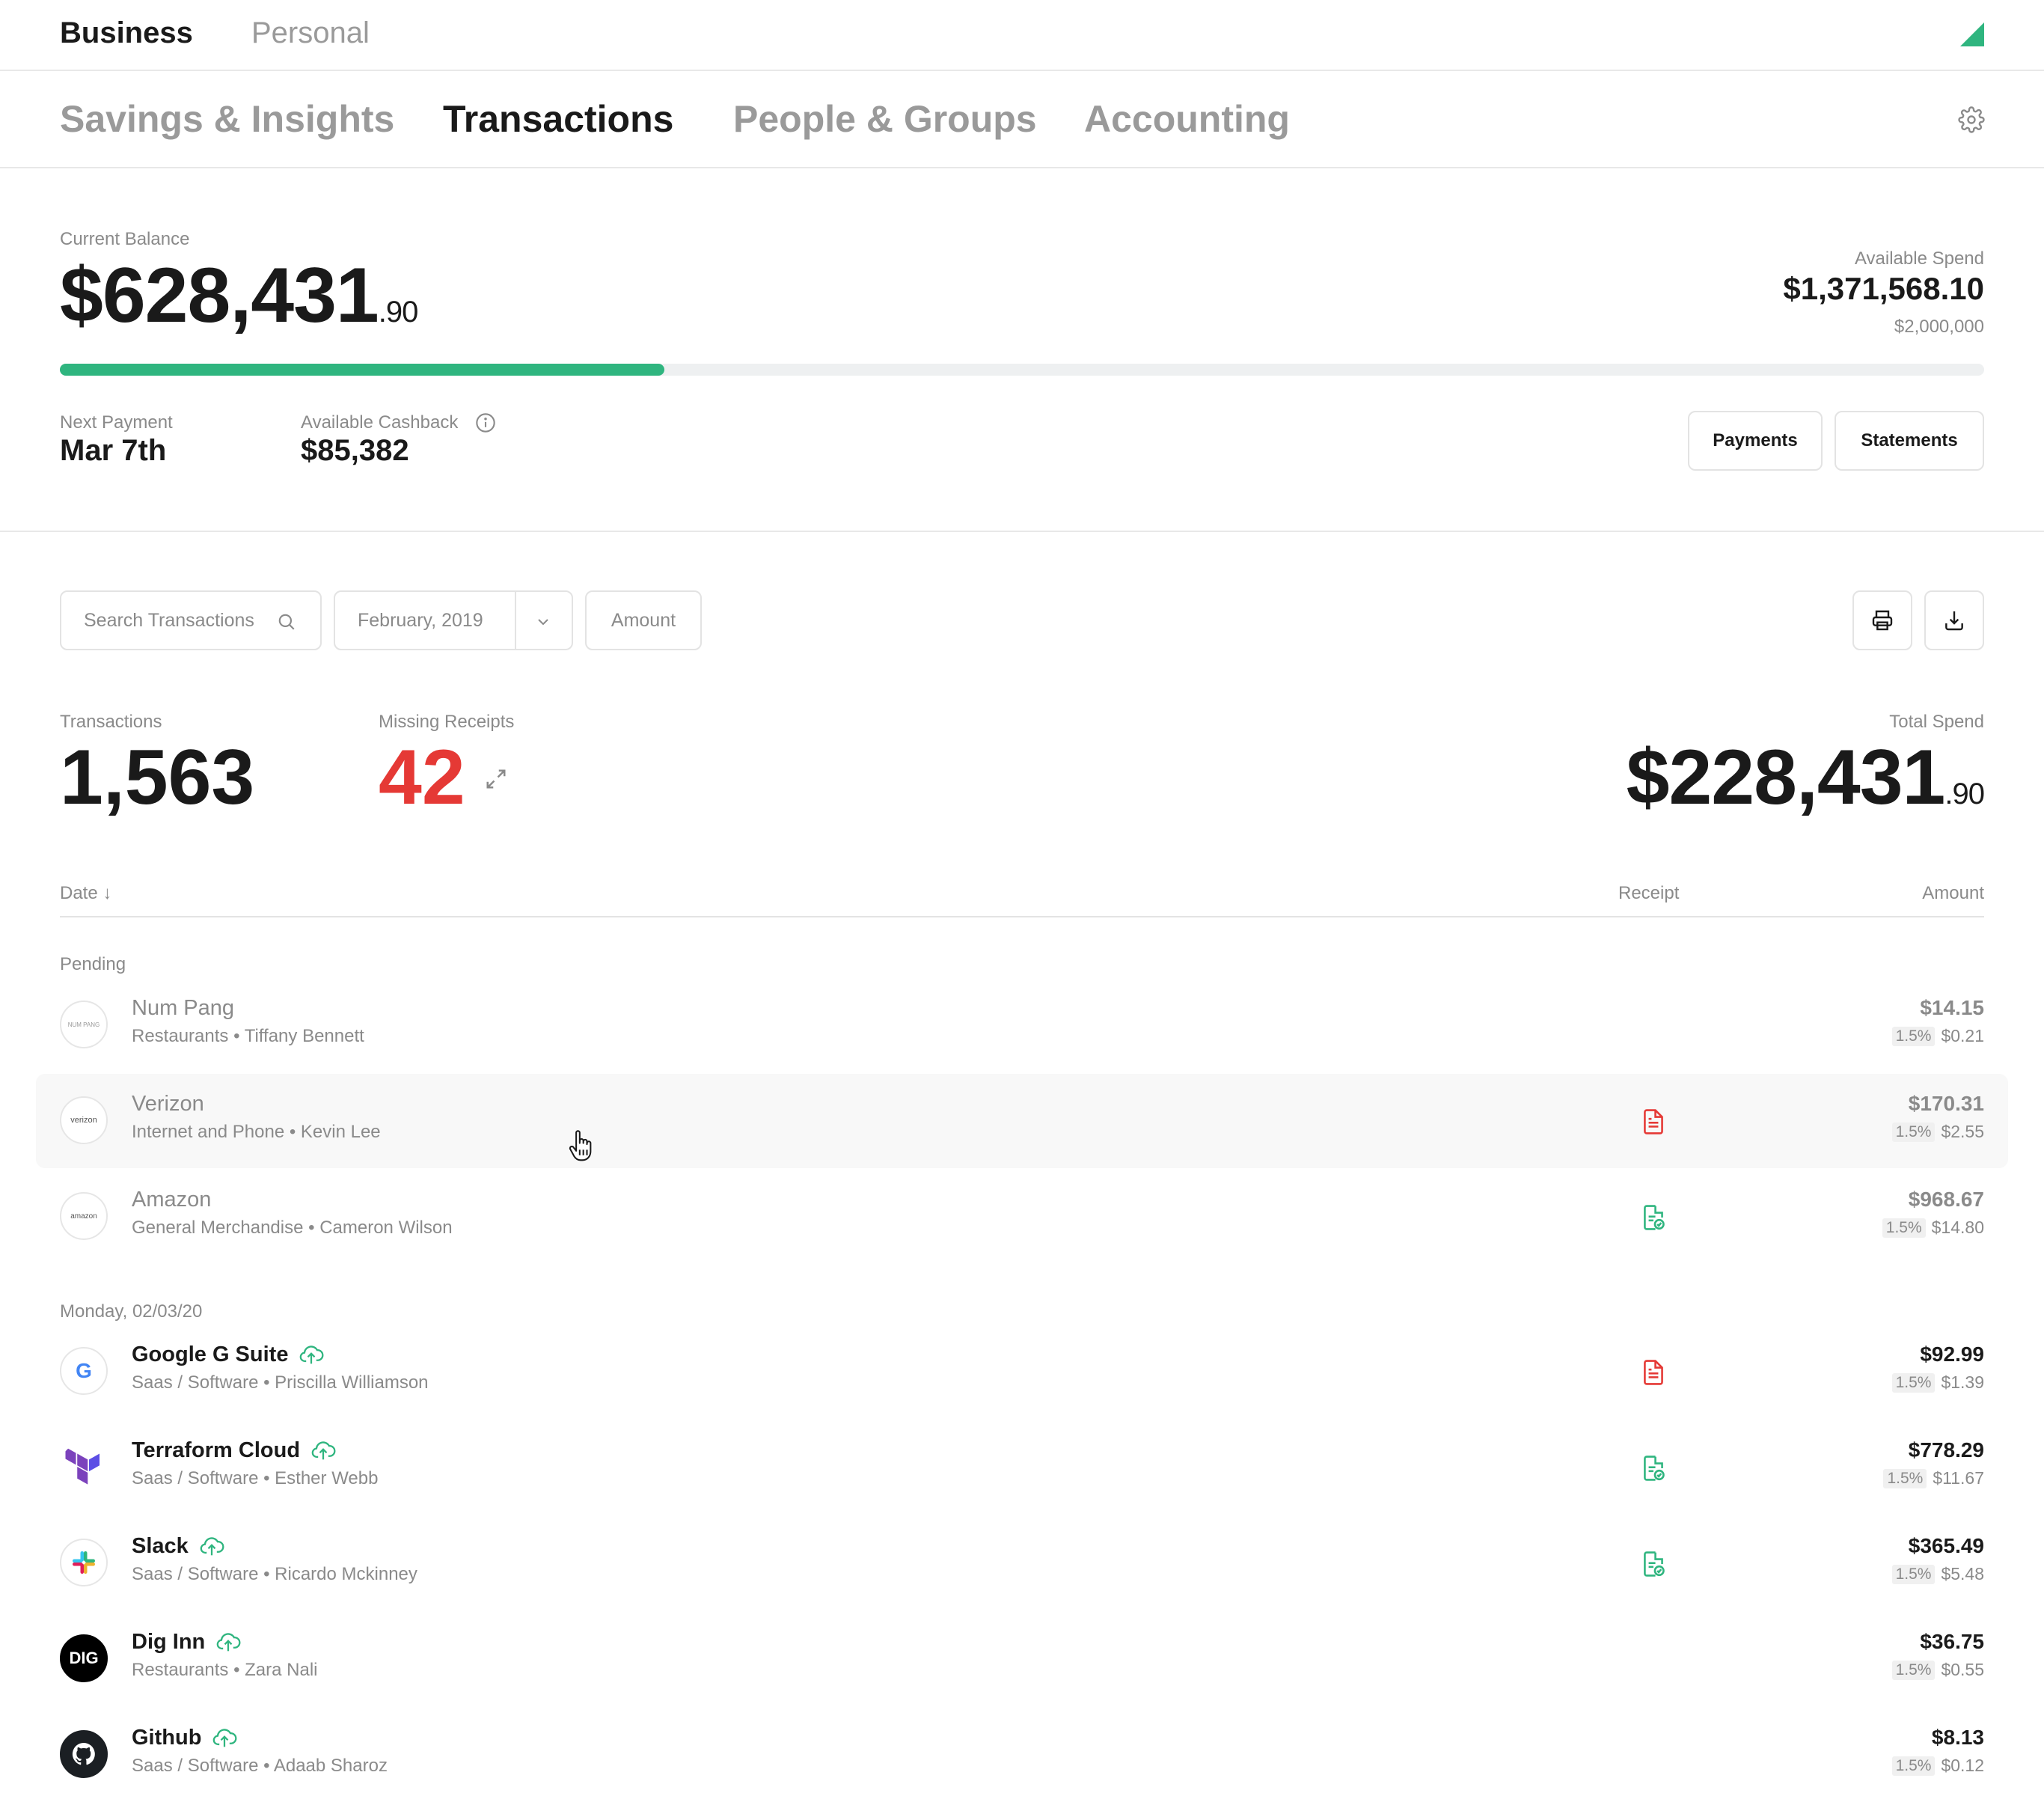  I want to click on balance-progress-fill, so click(362, 370).